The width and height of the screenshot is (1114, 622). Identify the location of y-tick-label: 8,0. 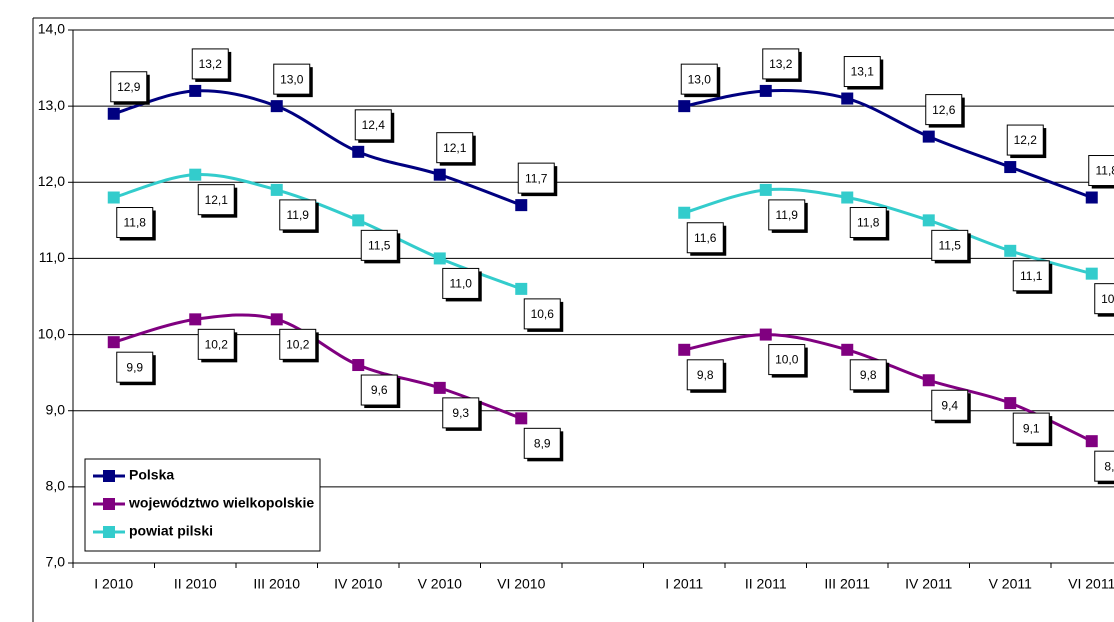
(56, 486).